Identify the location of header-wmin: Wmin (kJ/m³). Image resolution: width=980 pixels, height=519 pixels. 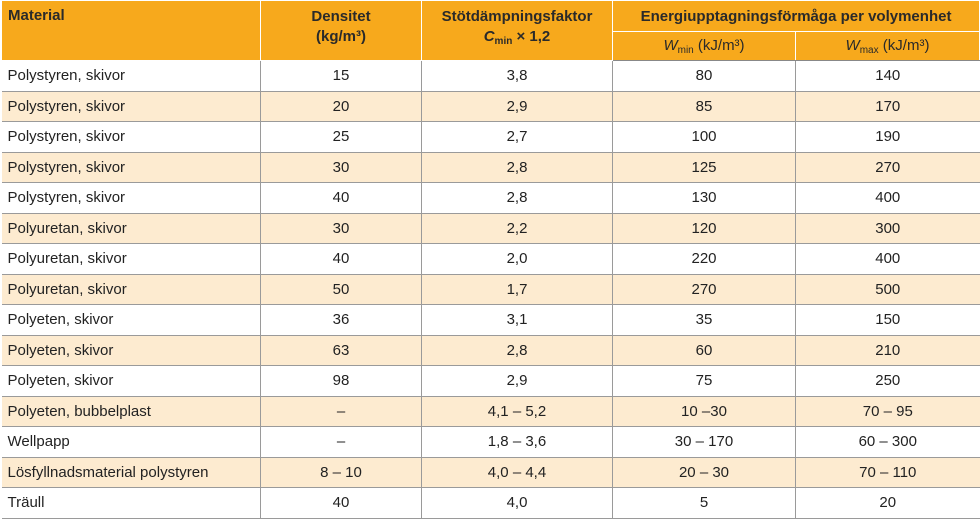
(704, 46).